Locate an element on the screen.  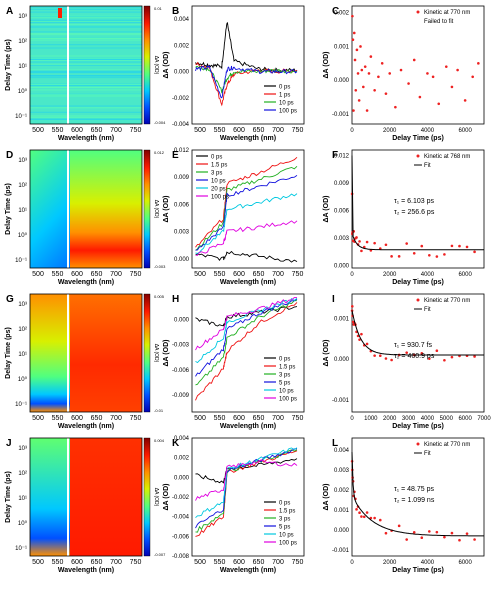
series-line-20ps is located at coordinates (246, 223).